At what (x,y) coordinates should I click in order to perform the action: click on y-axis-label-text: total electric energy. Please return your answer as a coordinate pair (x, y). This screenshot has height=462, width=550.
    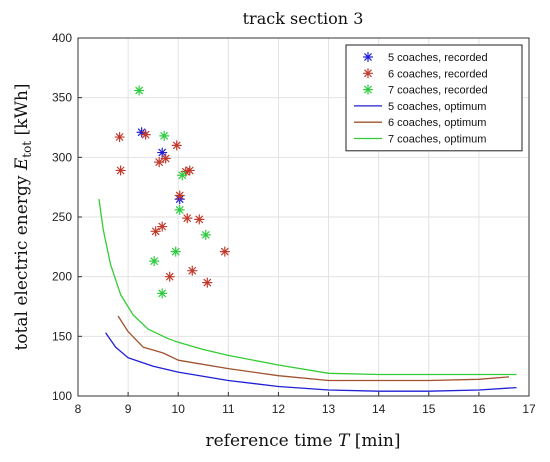
    Looking at the image, I should click on (22, 260).